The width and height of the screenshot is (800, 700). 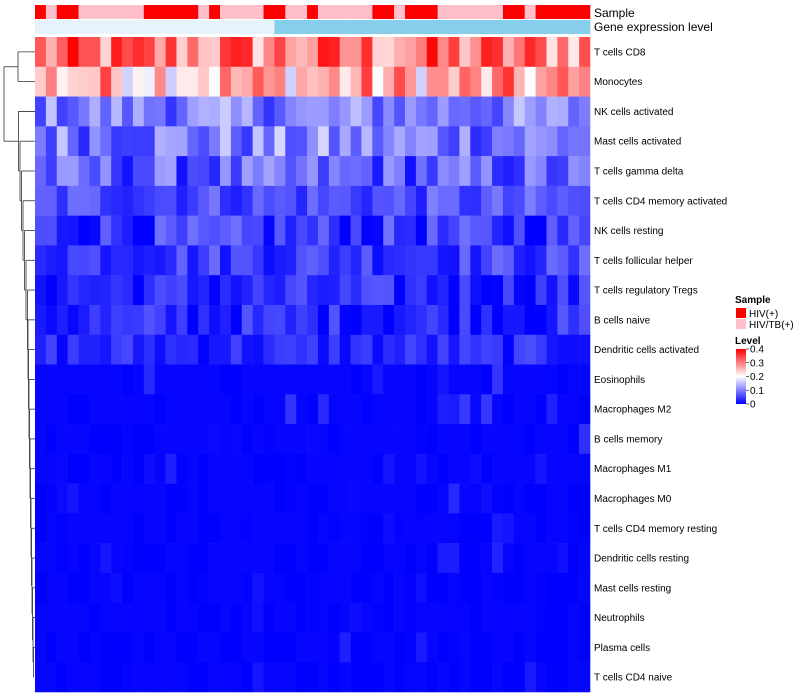 I want to click on level-legend-title: Level, so click(x=748, y=341).